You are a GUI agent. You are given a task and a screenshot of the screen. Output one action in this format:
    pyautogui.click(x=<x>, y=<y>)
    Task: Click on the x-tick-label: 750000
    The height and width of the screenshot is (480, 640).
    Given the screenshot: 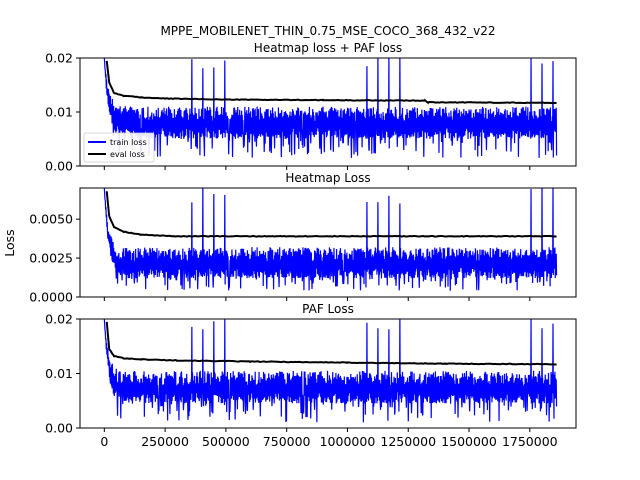 What is the action you would take?
    pyautogui.click(x=287, y=441)
    